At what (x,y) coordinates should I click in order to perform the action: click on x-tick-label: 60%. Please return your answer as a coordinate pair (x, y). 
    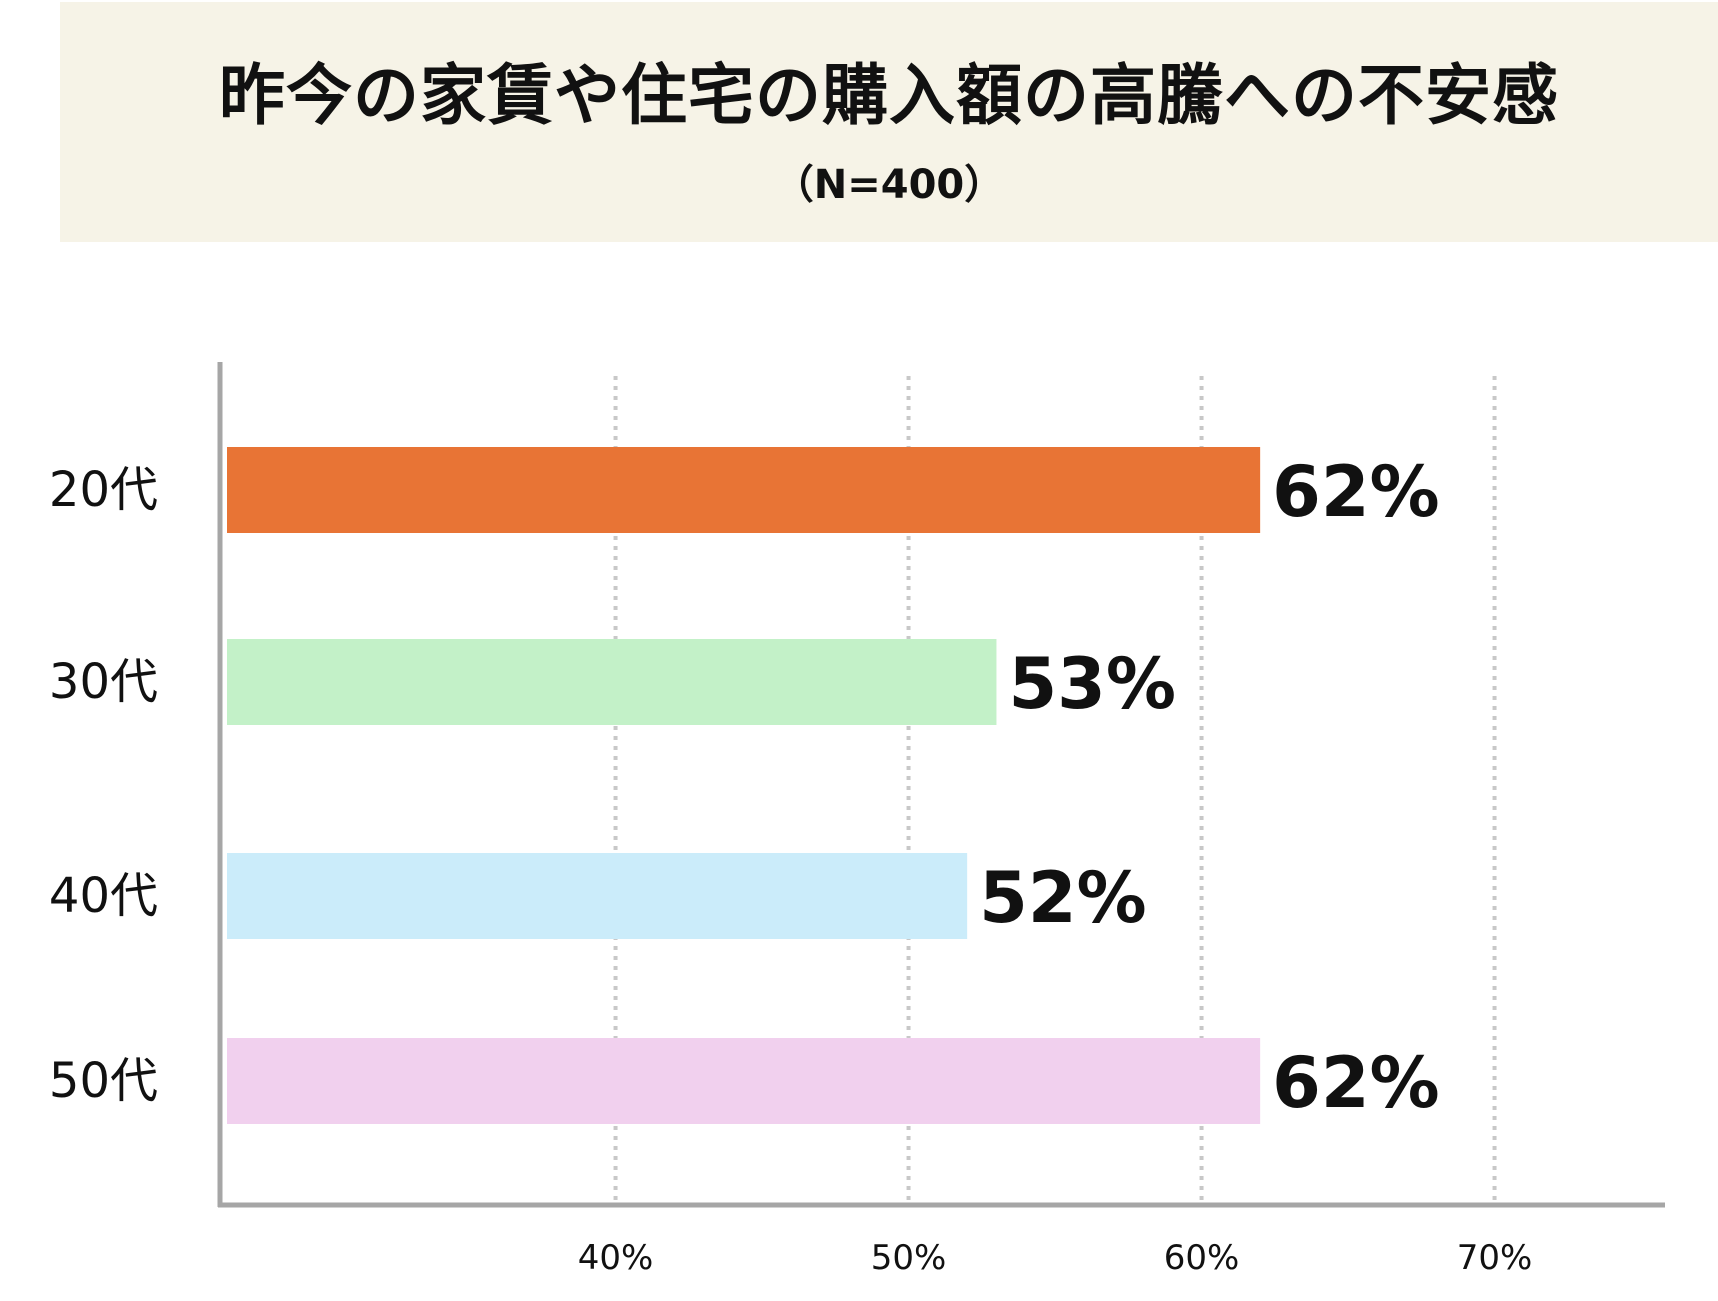
    Looking at the image, I should click on (1202, 1258).